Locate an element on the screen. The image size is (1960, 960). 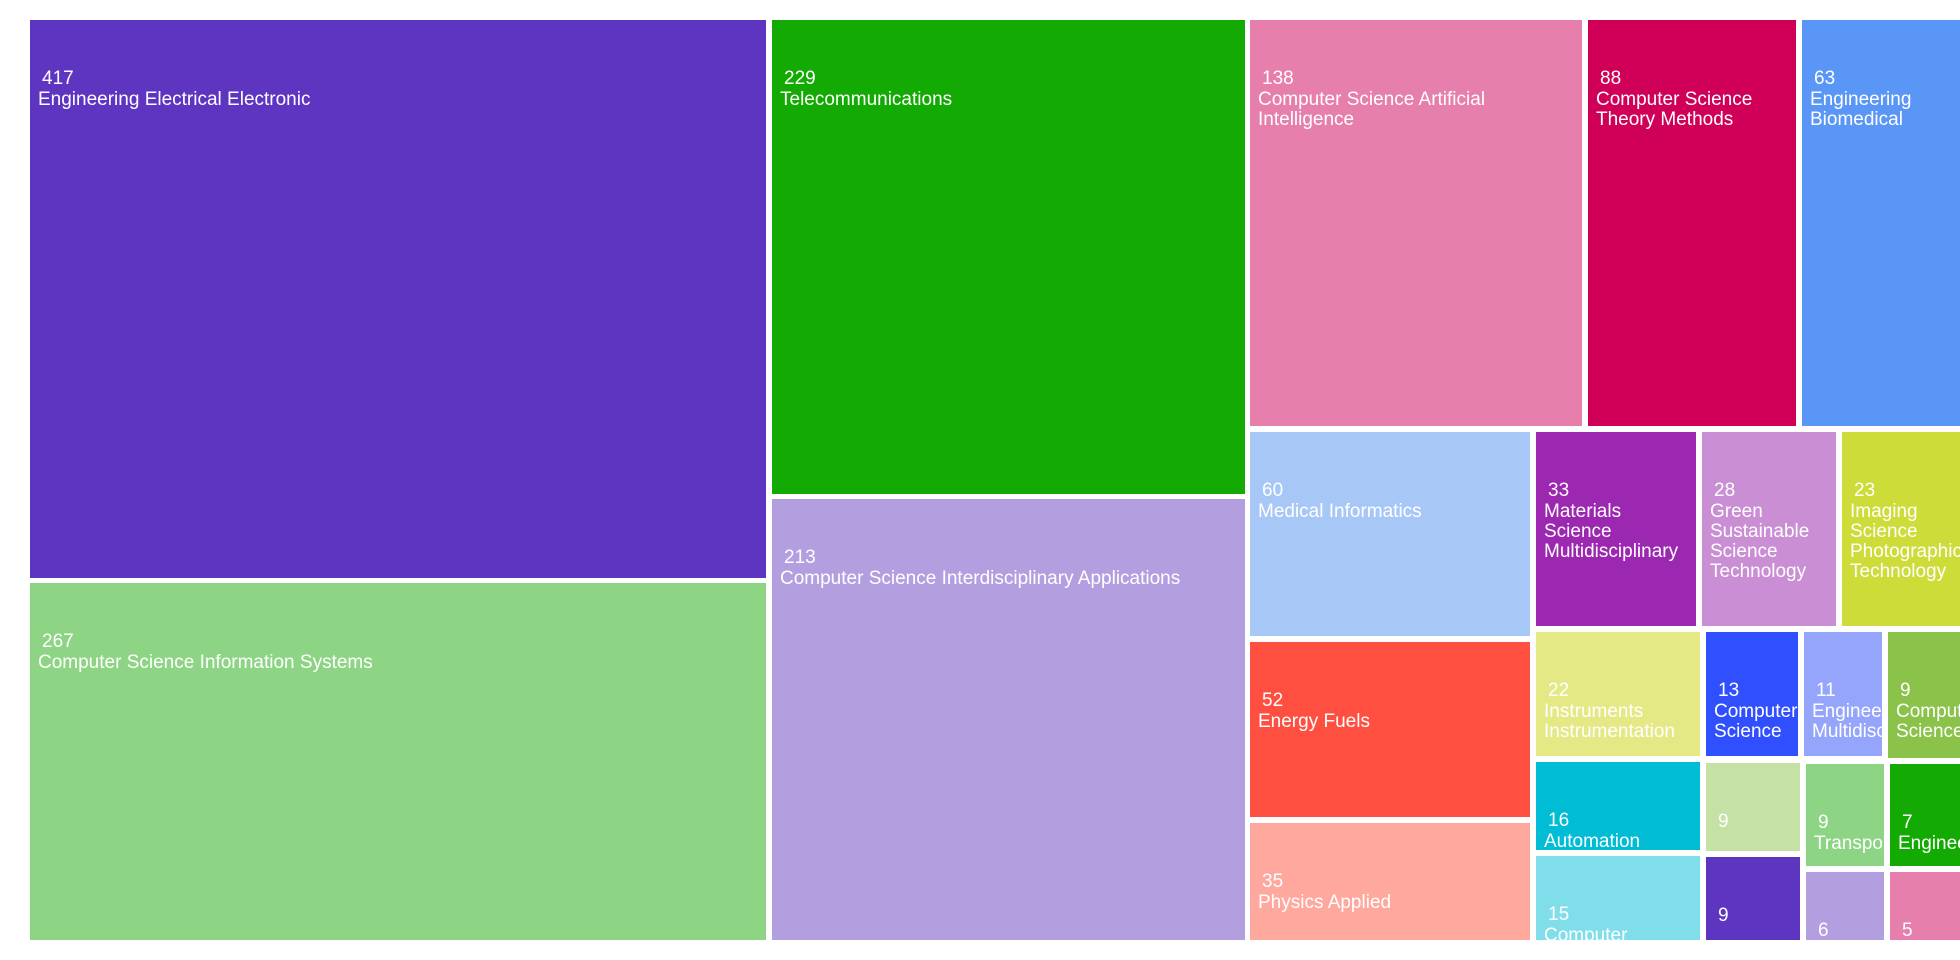
treemap-tile: 6 is located at coordinates (1845, 906).